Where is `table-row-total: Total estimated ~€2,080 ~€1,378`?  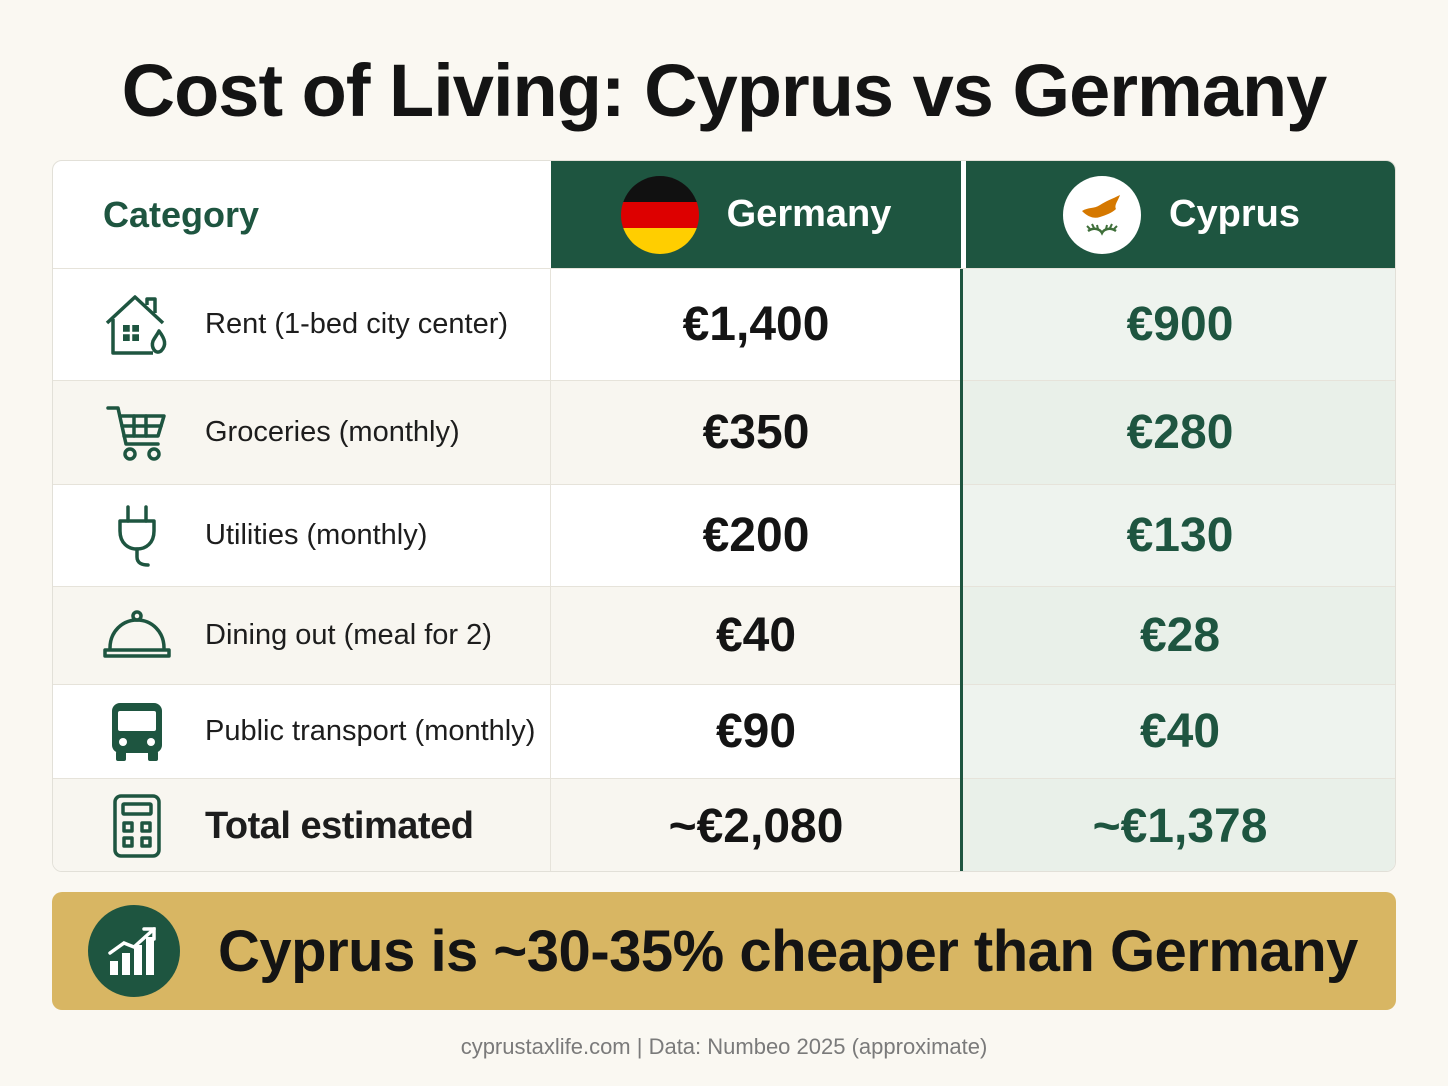 table-row-total: Total estimated ~€2,080 ~€1,378 is located at coordinates (724, 825).